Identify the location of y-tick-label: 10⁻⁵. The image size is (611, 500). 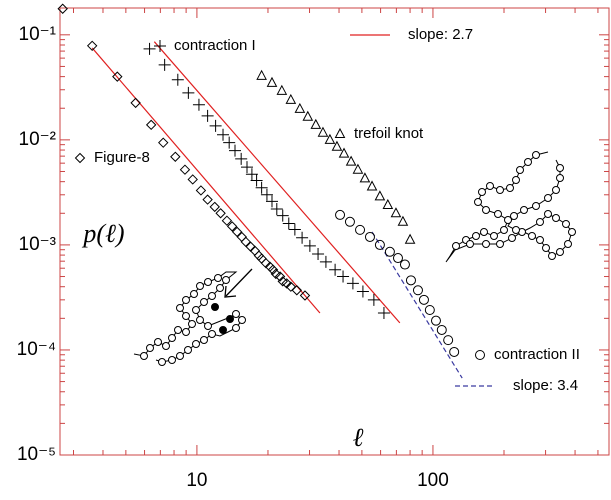
(36, 454).